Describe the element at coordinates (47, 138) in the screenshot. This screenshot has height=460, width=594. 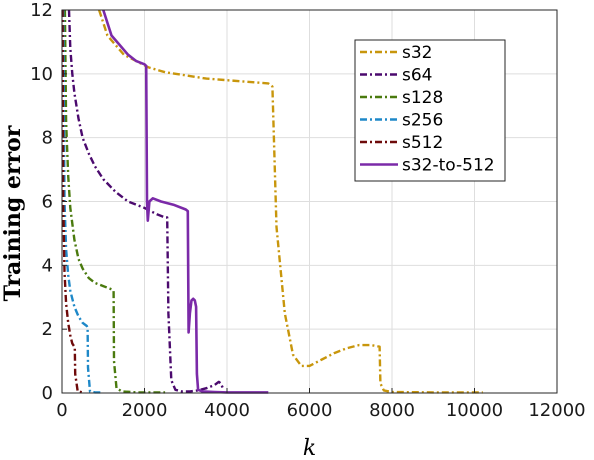
I see `y-tick-label: 8` at that location.